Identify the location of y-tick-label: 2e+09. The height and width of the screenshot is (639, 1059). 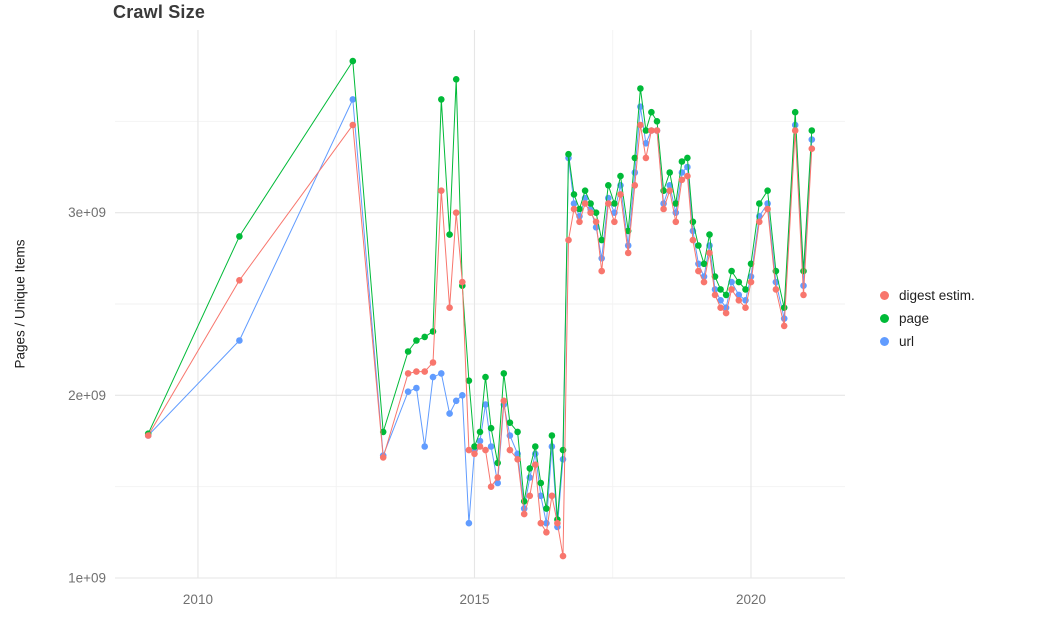
(87, 395).